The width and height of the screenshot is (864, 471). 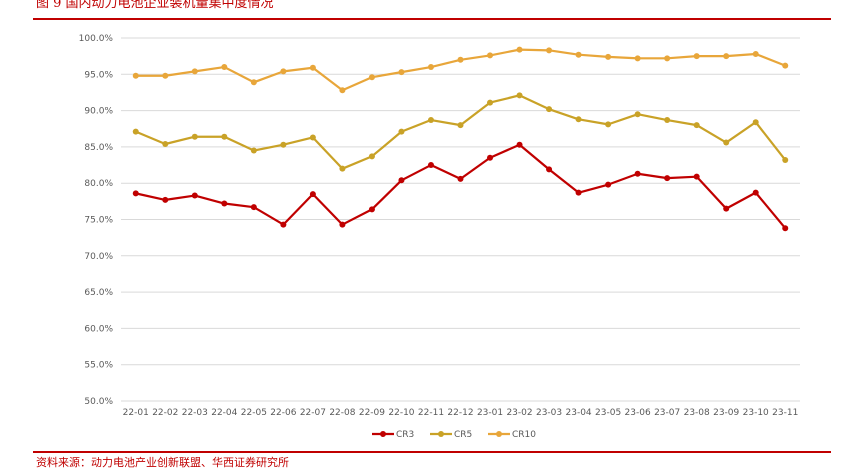 I want to click on y-tick-label: 80.0%, so click(x=98, y=184).